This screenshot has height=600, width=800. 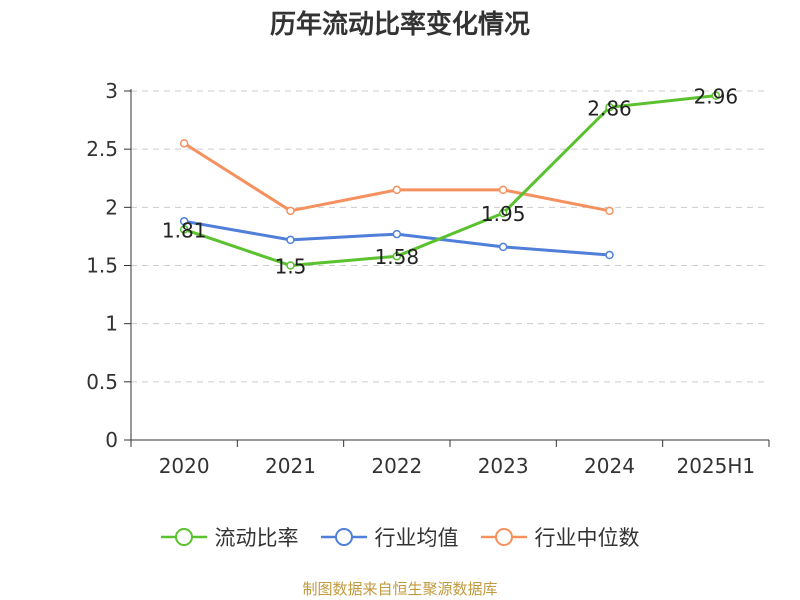 I want to click on y-tick-label: 2.5, so click(x=102, y=149).